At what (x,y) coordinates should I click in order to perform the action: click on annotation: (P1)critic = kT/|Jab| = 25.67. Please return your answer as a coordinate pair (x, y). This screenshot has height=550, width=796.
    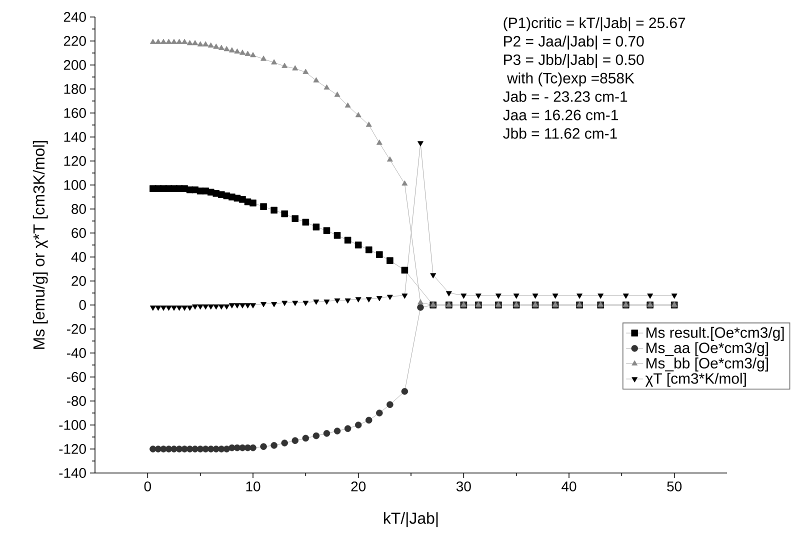
    Looking at the image, I should click on (595, 24).